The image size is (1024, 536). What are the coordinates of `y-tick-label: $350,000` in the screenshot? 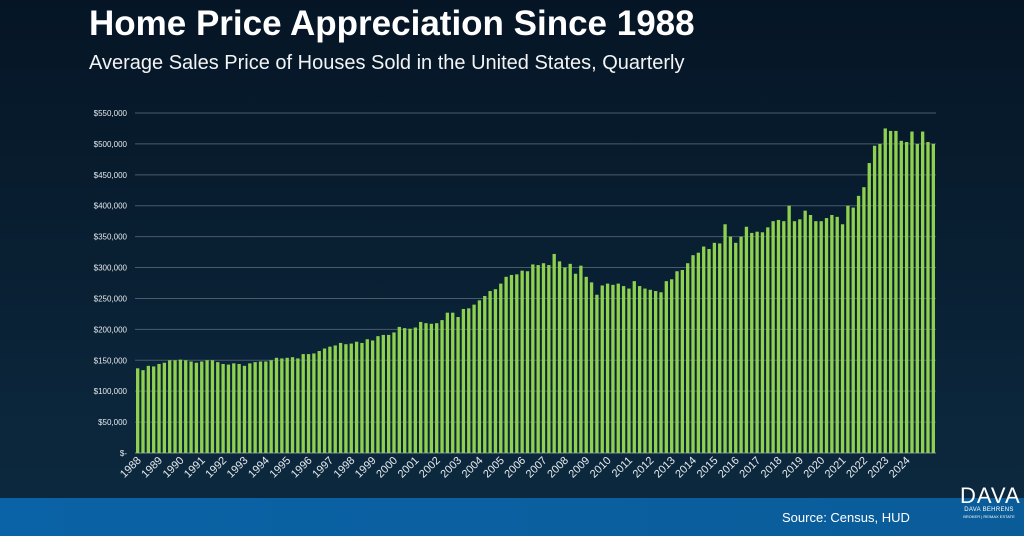 It's located at (111, 237).